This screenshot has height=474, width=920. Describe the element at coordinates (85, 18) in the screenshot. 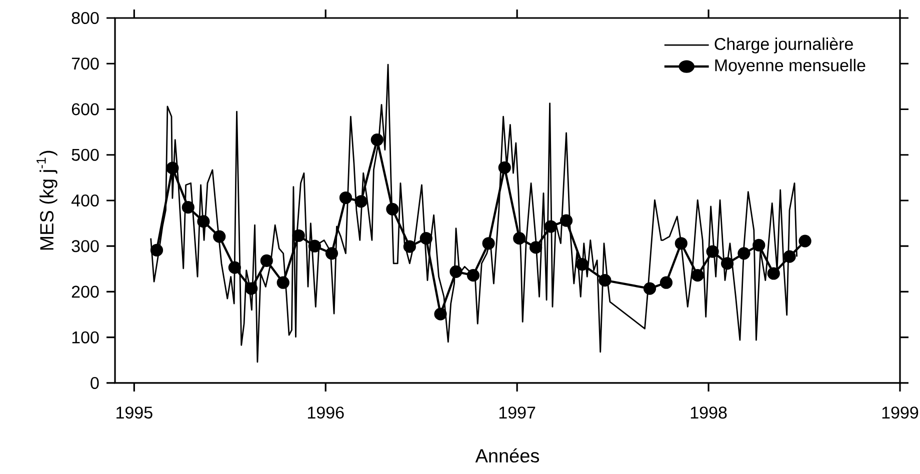

I see `y-tick-label: 800` at that location.